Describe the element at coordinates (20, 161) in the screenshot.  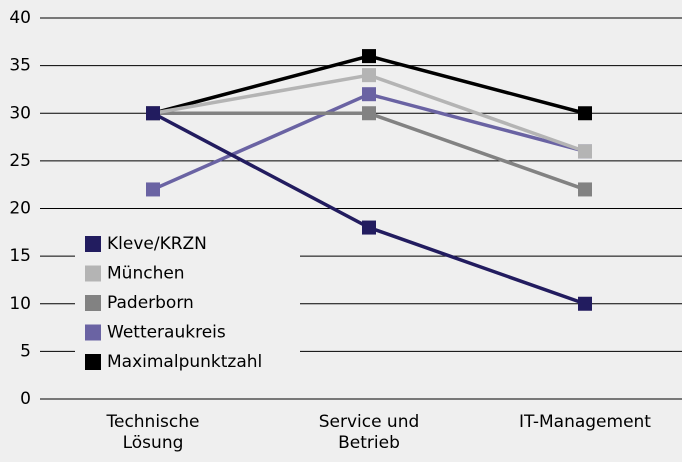
I see `y-tick-label: 25` at that location.